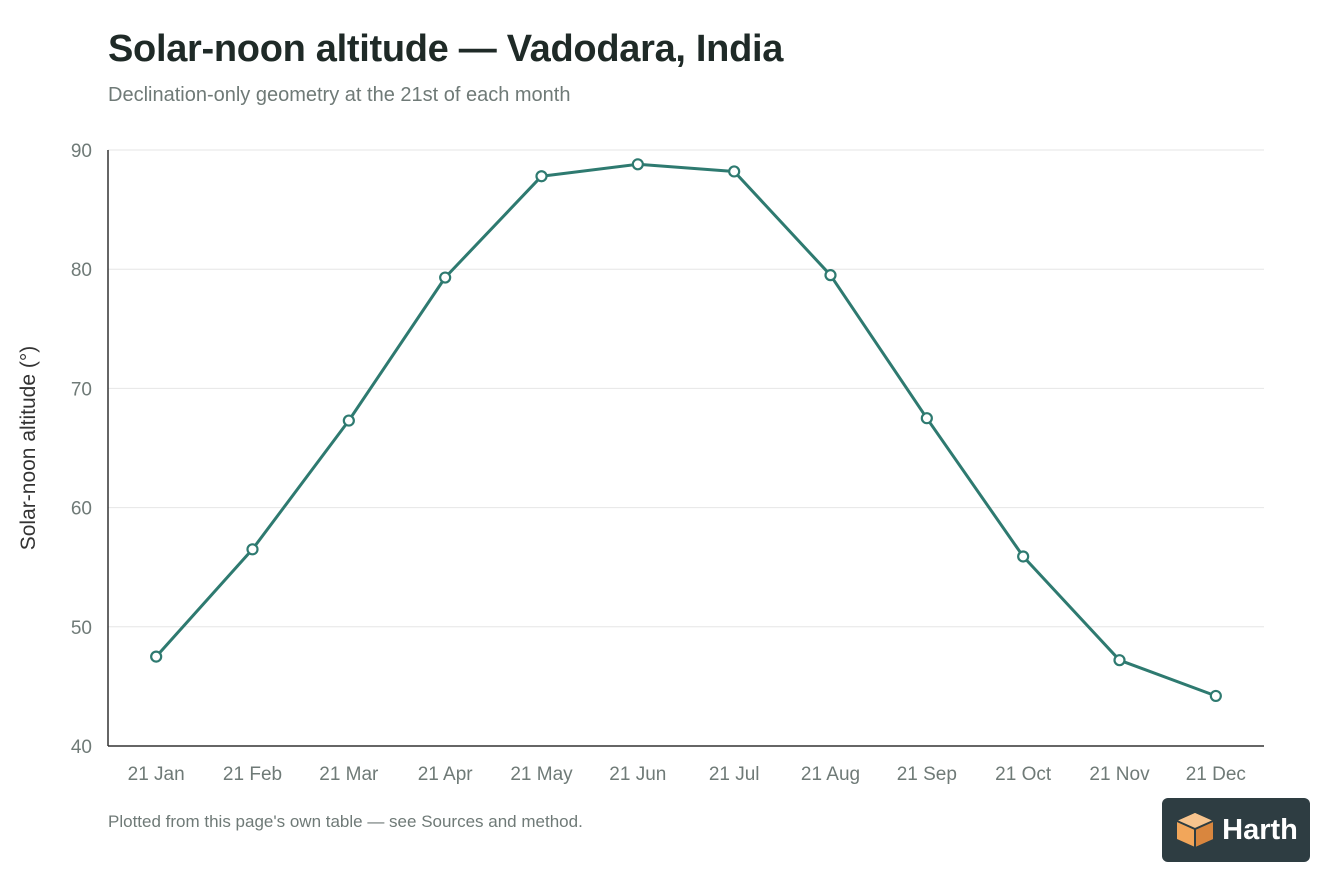  Describe the element at coordinates (156, 774) in the screenshot. I see `x-tick-label: 21 Jan` at that location.